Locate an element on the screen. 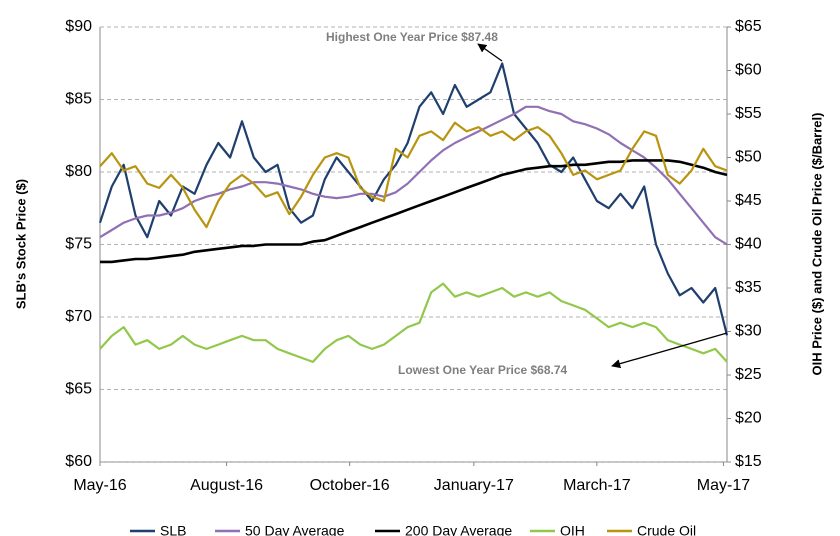 The height and width of the screenshot is (536, 840). y-tick-label: $75 is located at coordinates (78, 244).